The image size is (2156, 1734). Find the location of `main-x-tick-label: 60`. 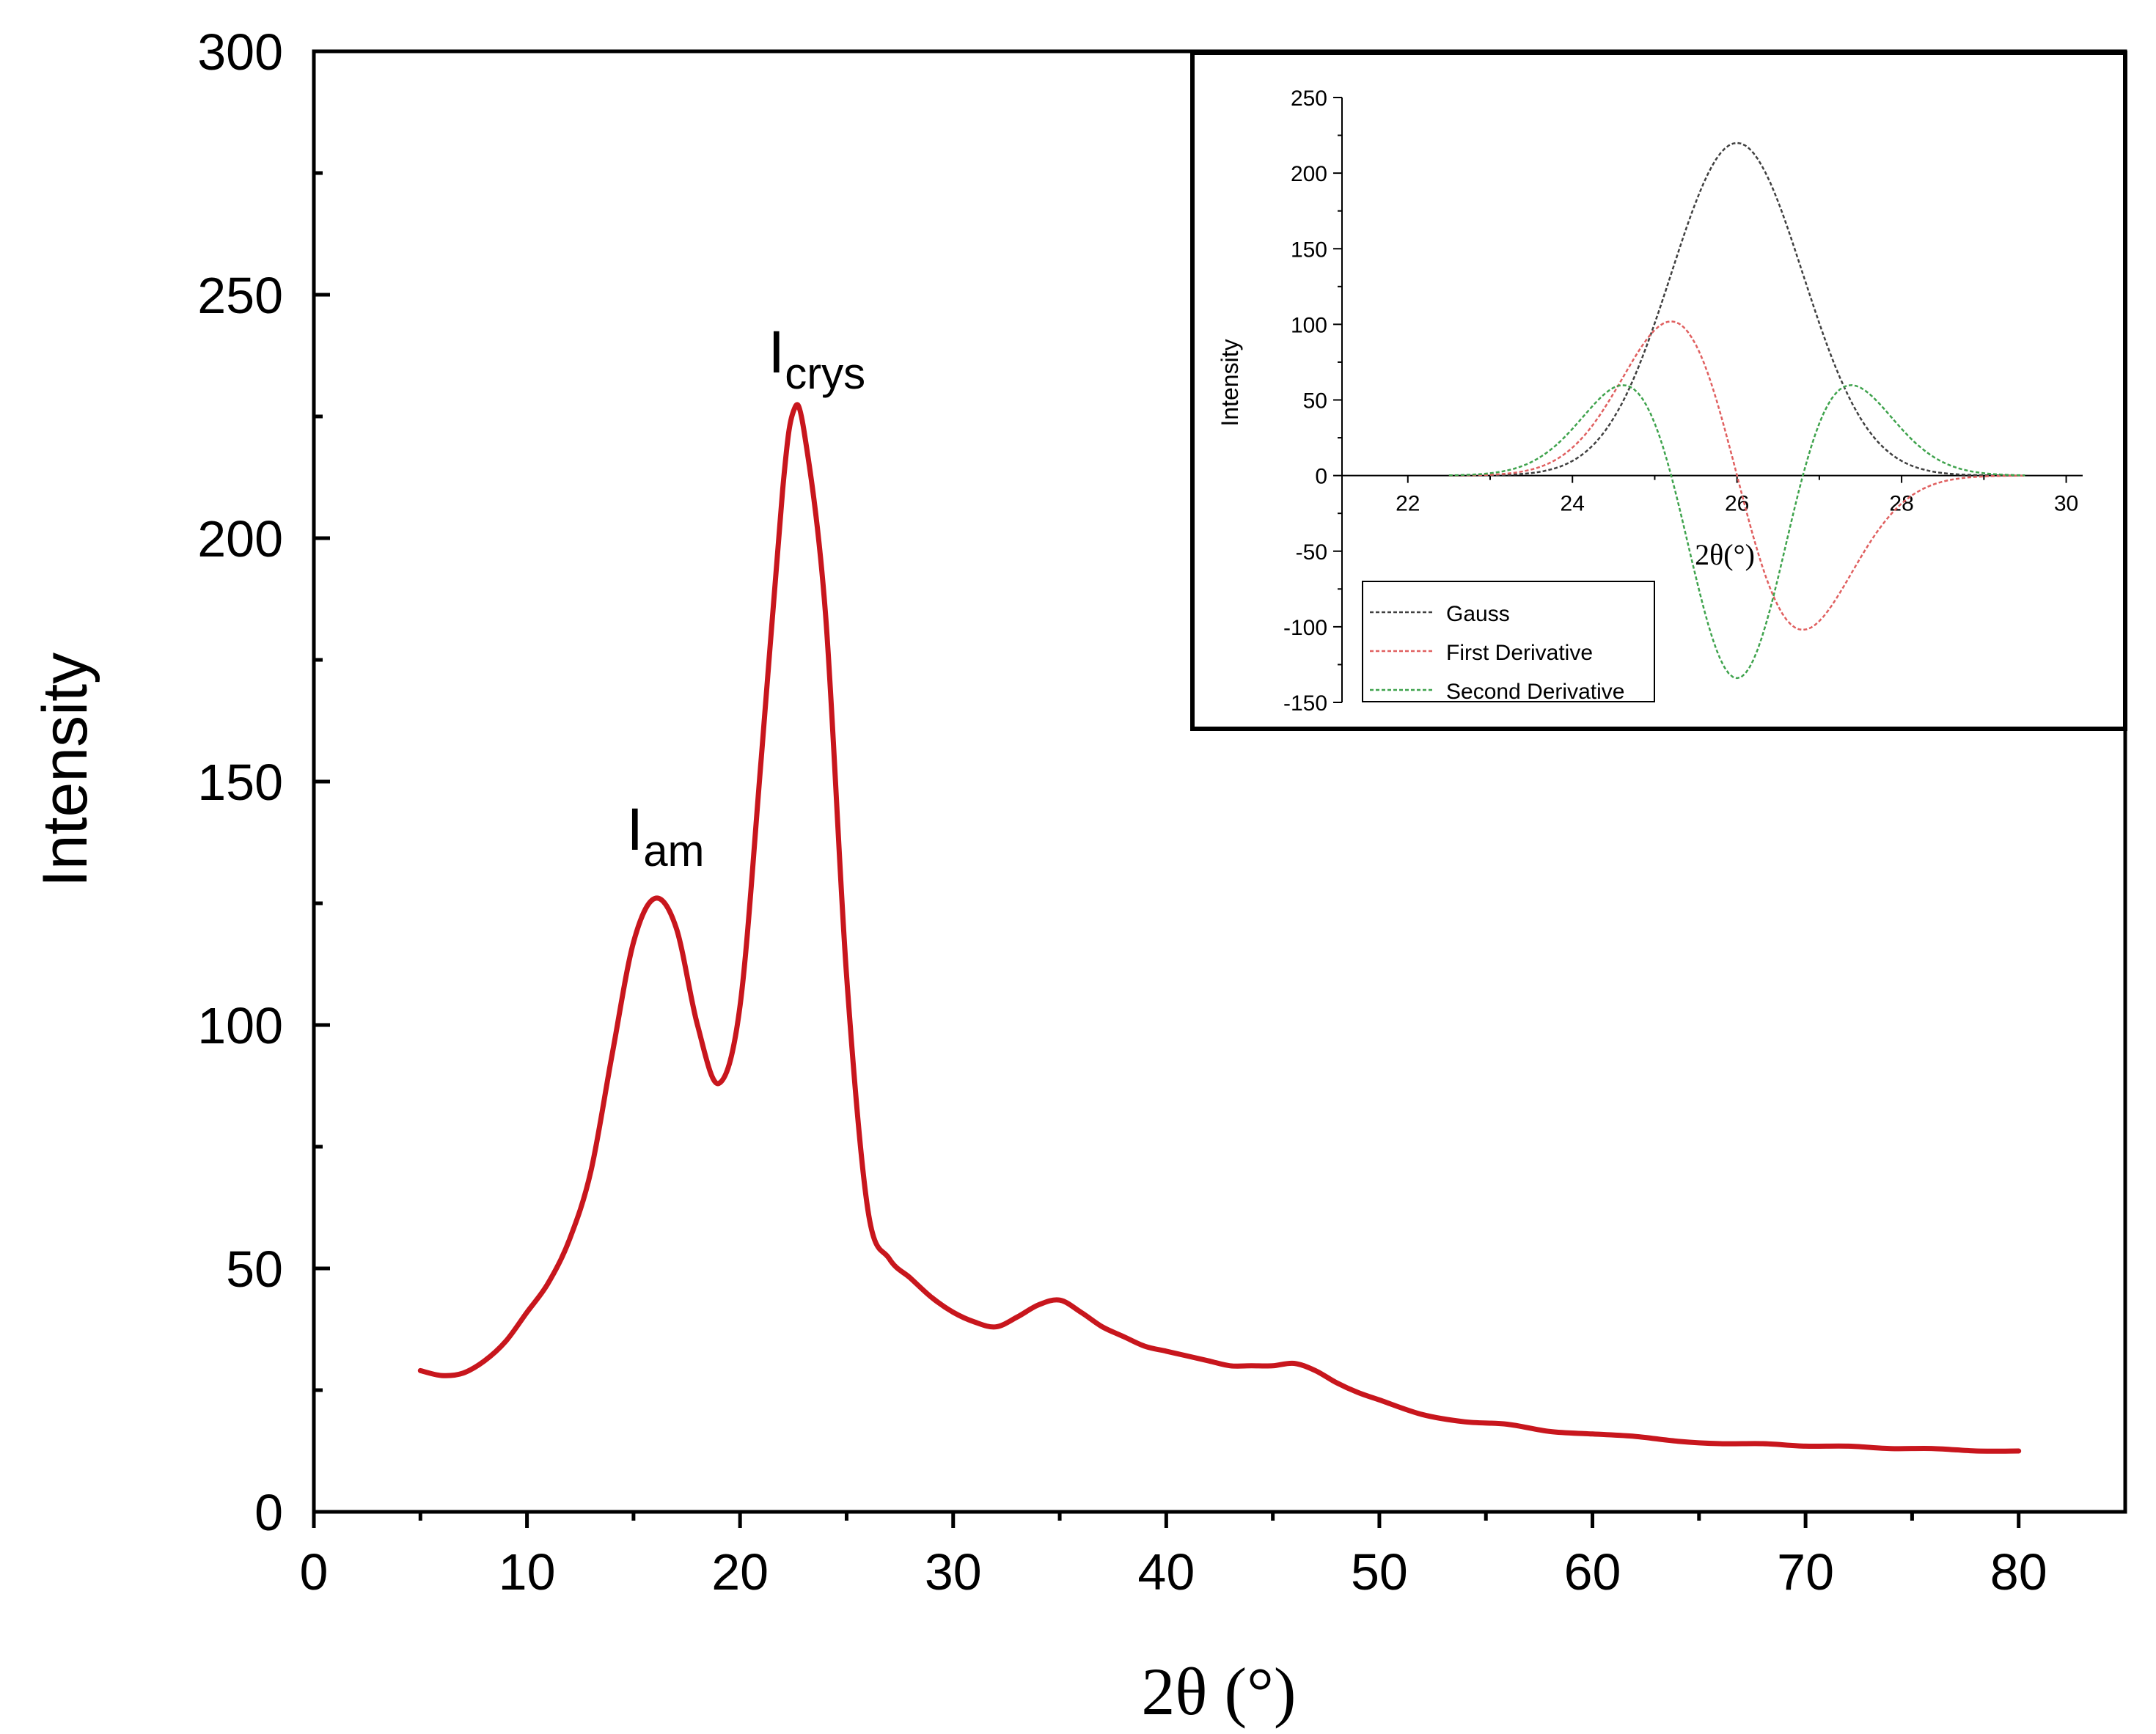

main-x-tick-label: 60 is located at coordinates (1592, 1572).